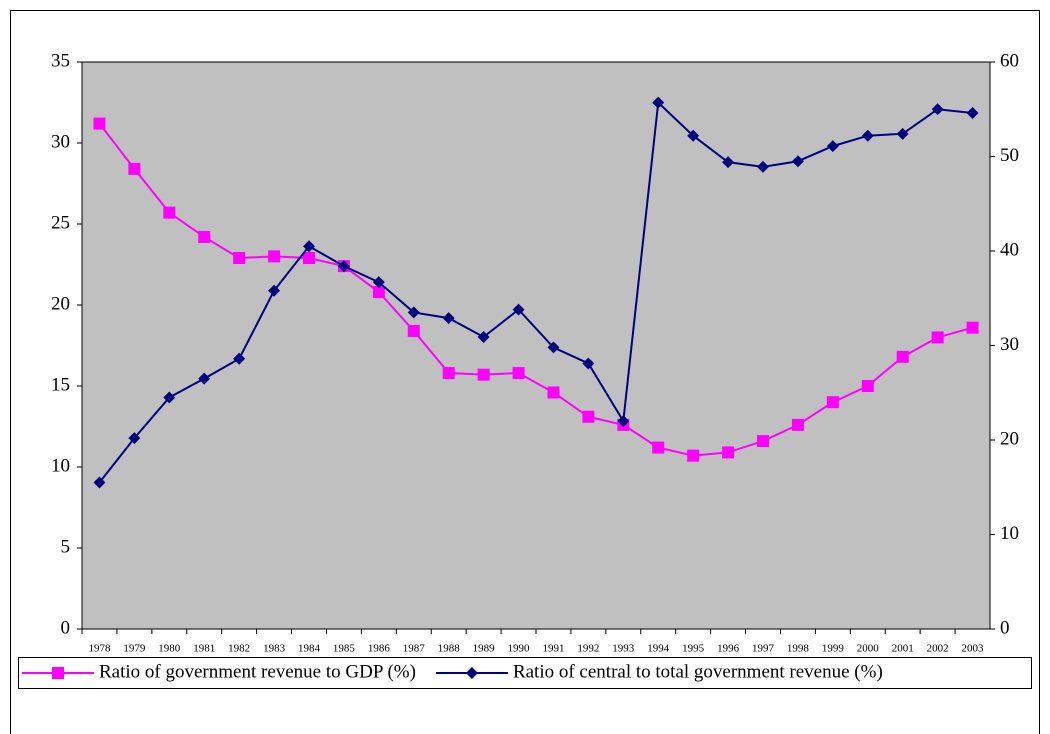  Describe the element at coordinates (798, 649) in the screenshot. I see `x-tick-label: 1998` at that location.